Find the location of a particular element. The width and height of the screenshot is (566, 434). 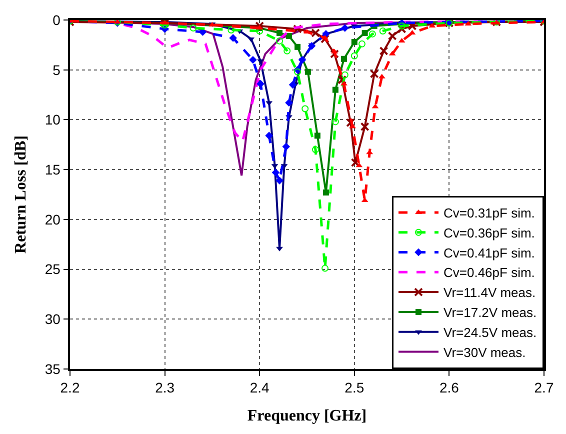

y-tick-label: 30 is located at coordinates (52, 319).